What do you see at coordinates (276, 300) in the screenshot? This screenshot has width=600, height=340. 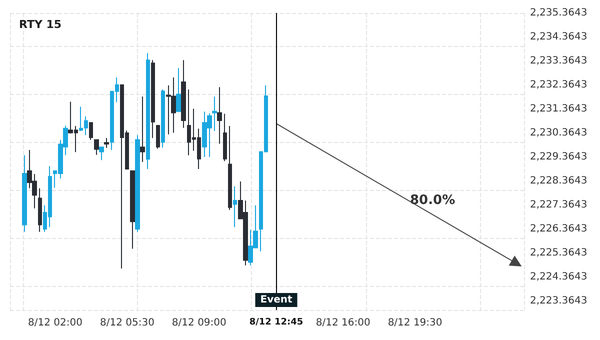 I see `ref-line-label: Event` at bounding box center [276, 300].